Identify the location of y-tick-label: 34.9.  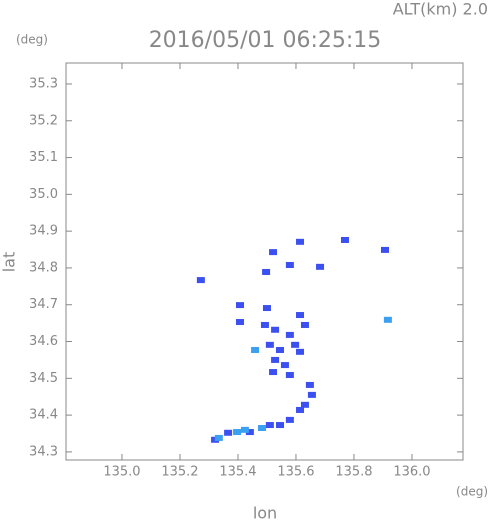
(43, 231).